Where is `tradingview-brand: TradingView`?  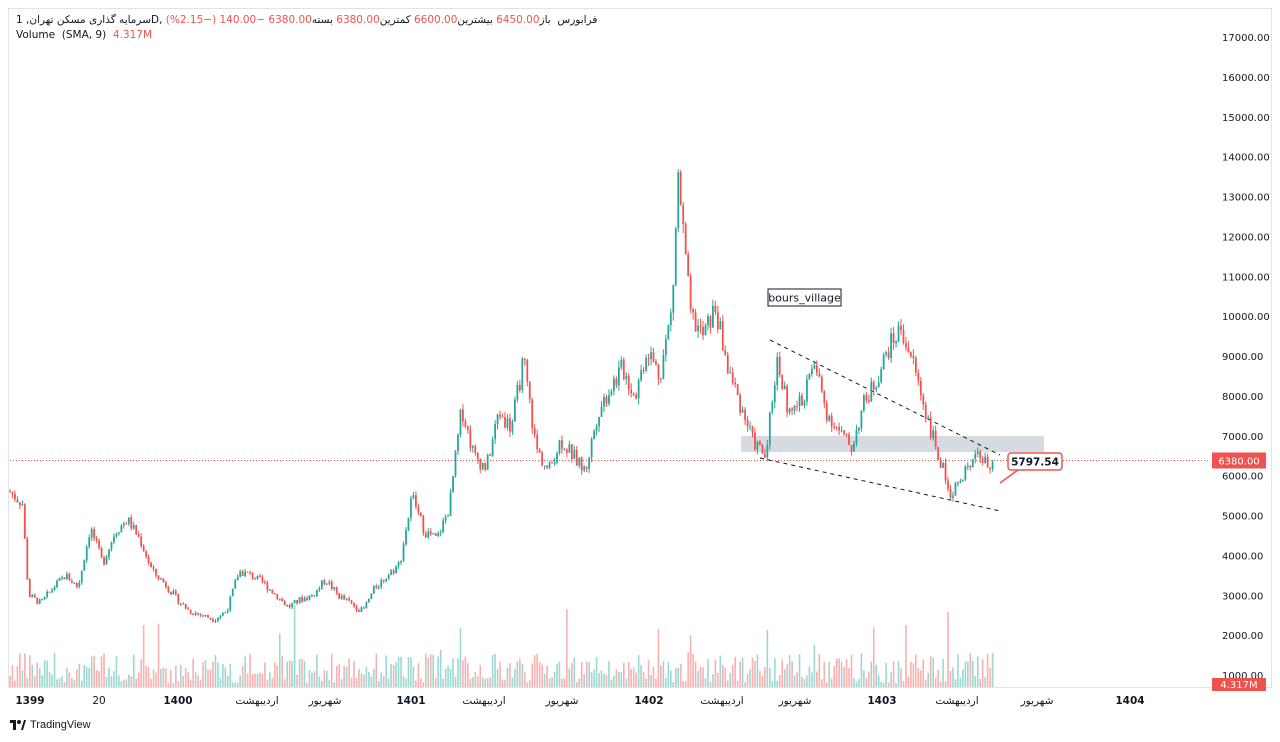 tradingview-brand: TradingView is located at coordinates (50, 725).